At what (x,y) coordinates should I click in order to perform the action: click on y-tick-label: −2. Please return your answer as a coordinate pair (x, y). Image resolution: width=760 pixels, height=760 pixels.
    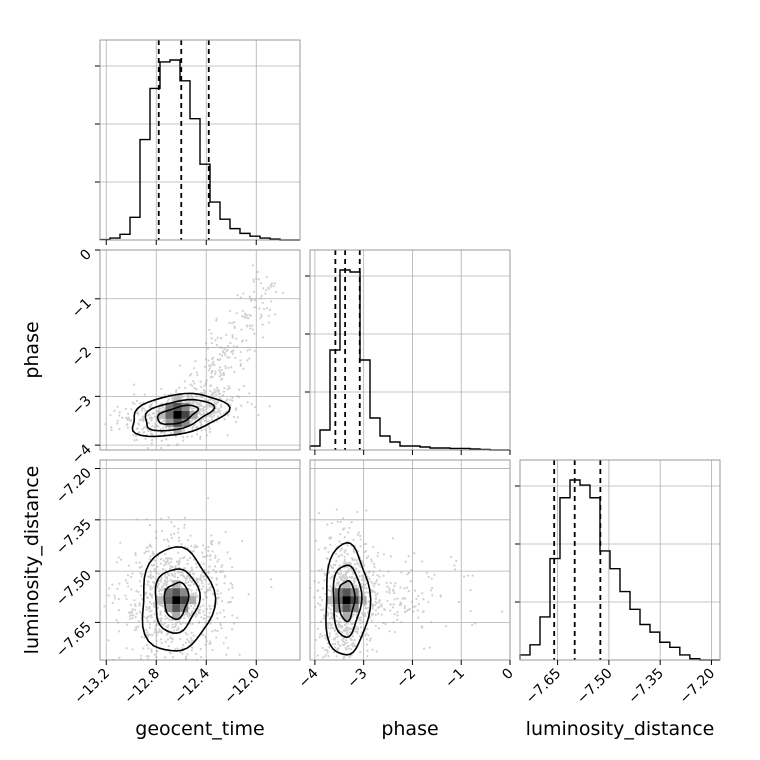
    Looking at the image, I should click on (82, 357).